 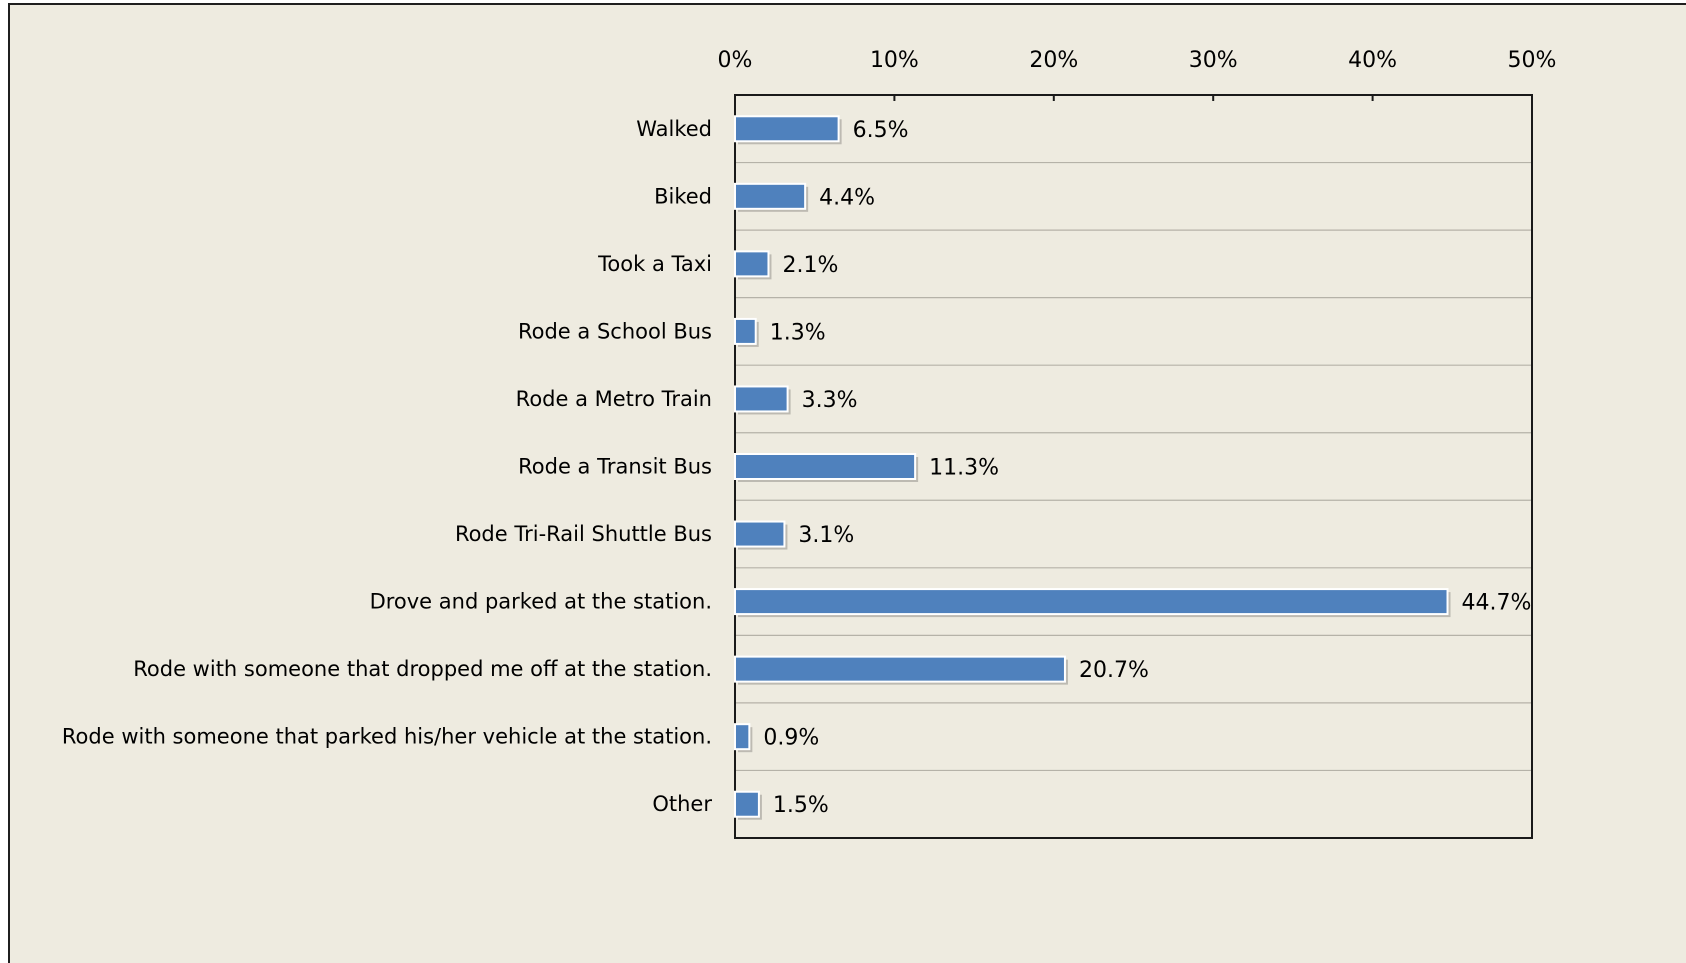 I want to click on category-label: Rode a School Bus, so click(x=615, y=331).